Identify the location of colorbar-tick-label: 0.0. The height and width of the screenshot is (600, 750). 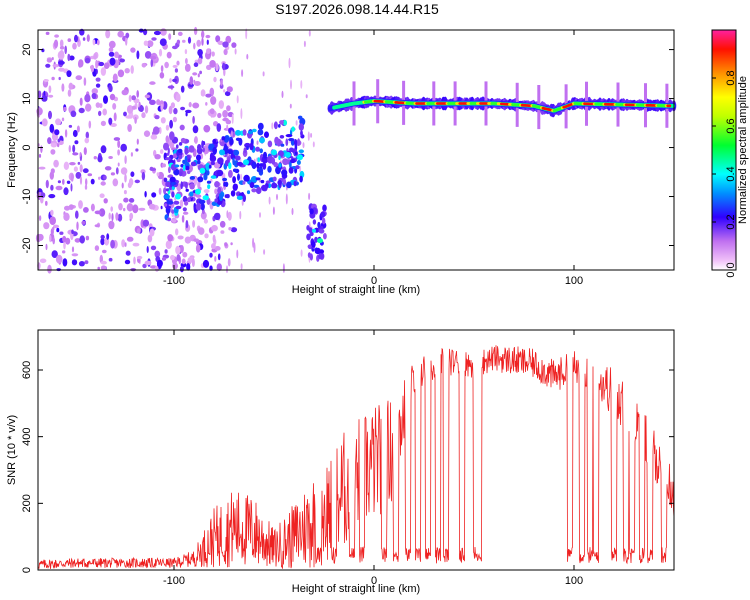
(731, 269).